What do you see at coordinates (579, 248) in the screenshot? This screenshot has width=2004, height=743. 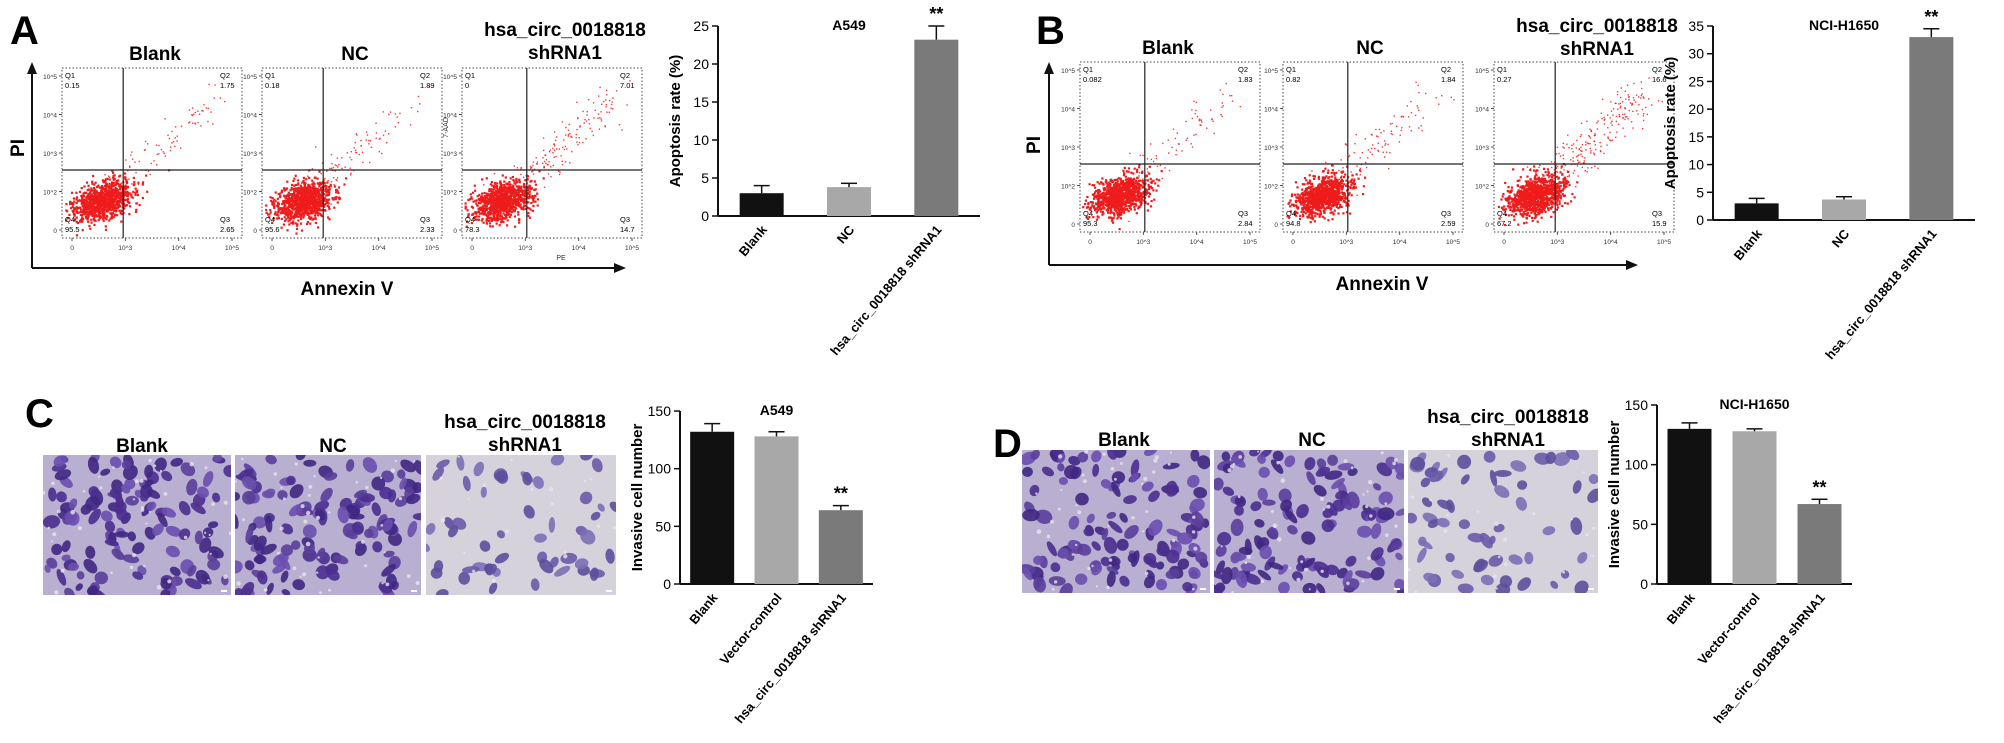 I see `x-tick-label: 10^4` at bounding box center [579, 248].